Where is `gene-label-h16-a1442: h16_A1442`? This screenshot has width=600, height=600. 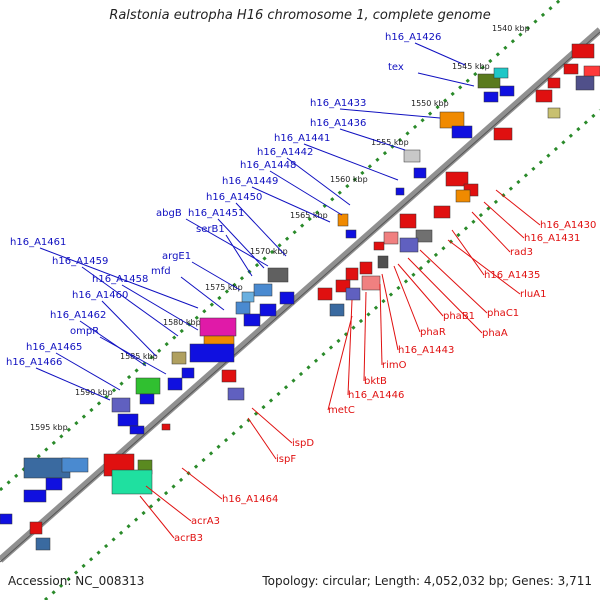
gene-label-h16-a1442: h16_A1442 is located at coordinates (285, 152).